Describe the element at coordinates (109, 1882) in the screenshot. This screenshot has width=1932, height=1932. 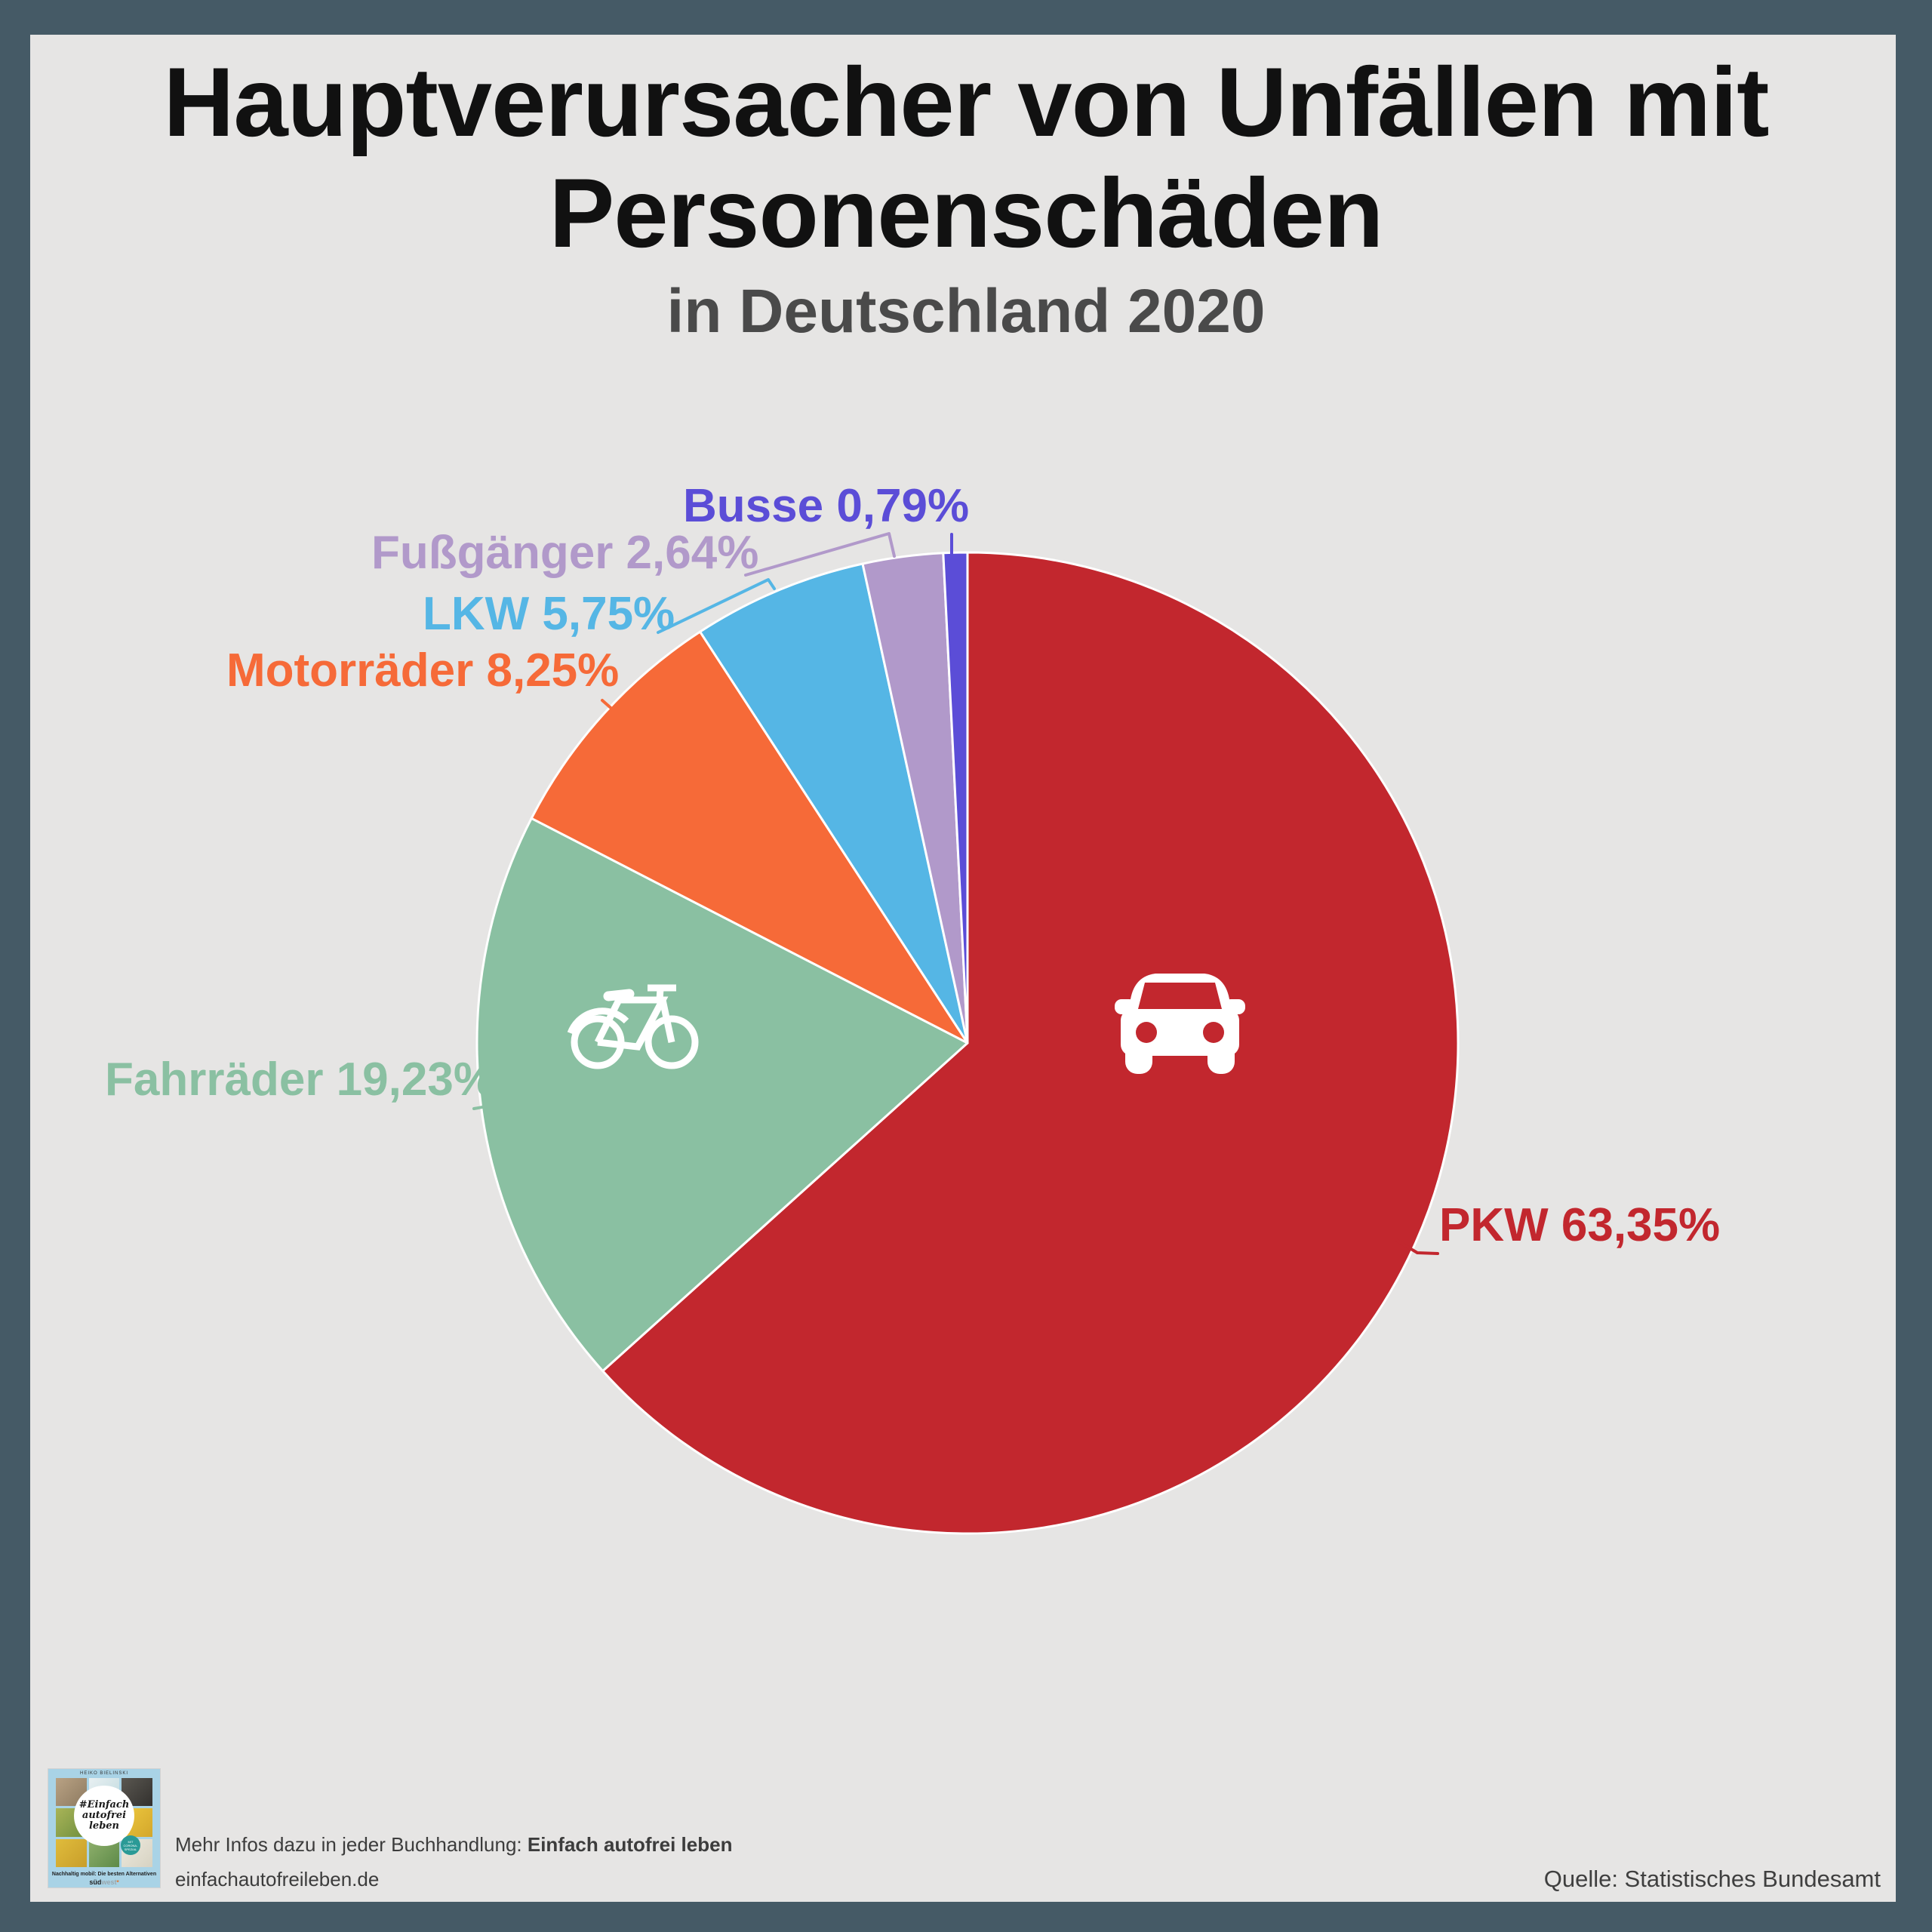
I see `publisher-part2: west` at that location.